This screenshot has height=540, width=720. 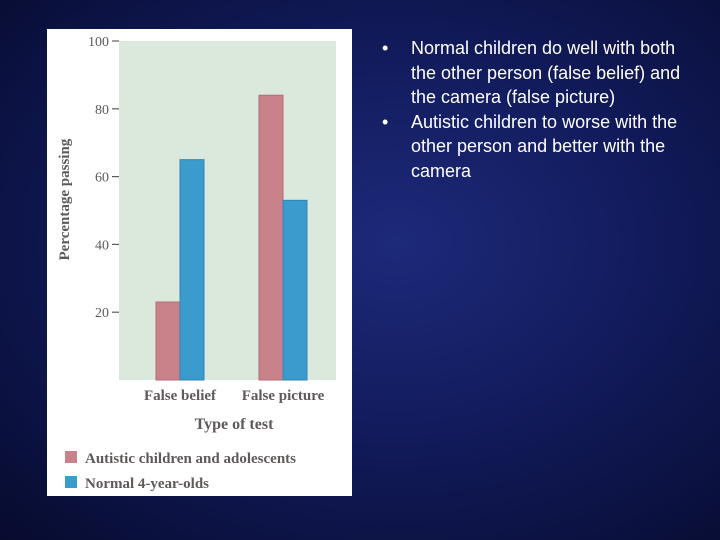 What do you see at coordinates (147, 484) in the screenshot?
I see `legend-label: Normal 4-year-olds` at bounding box center [147, 484].